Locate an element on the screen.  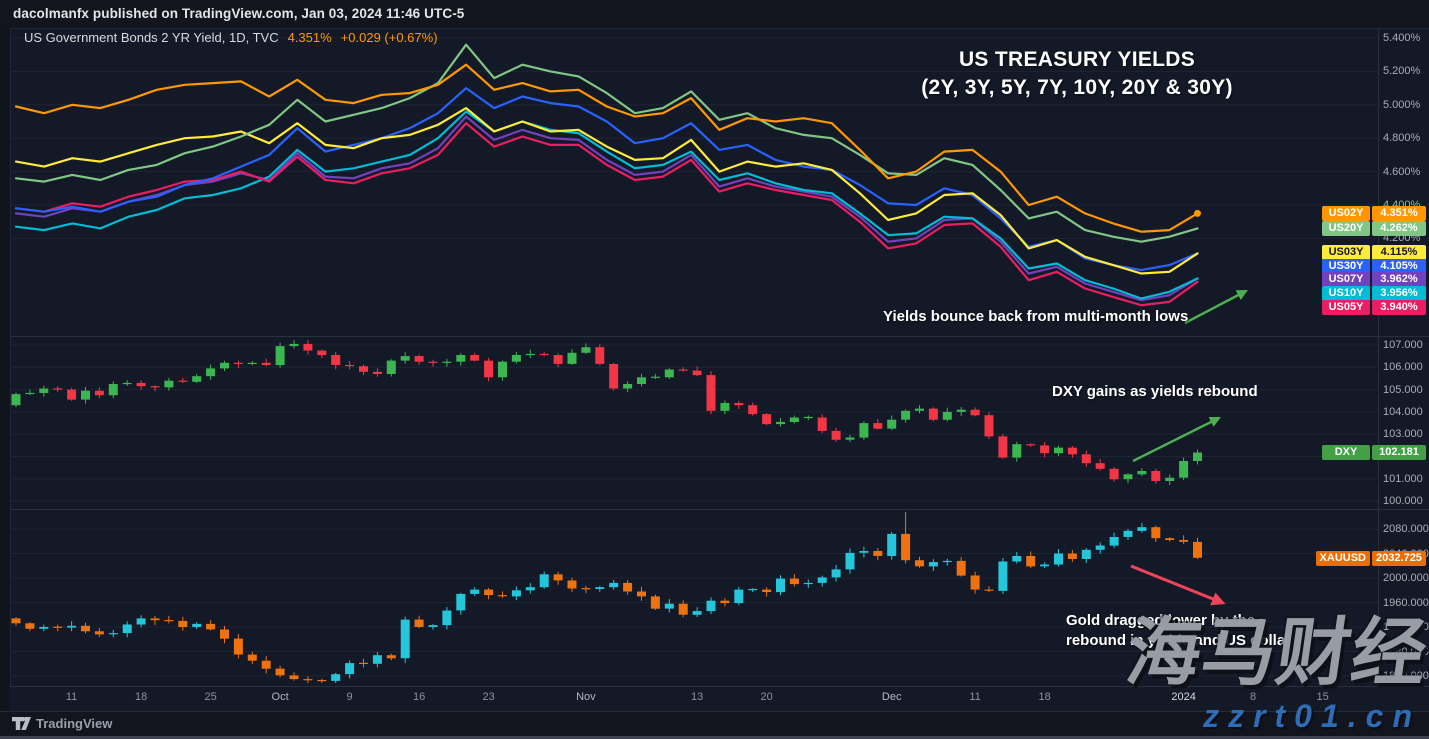
last-price: 4.351% is located at coordinates (309, 37).